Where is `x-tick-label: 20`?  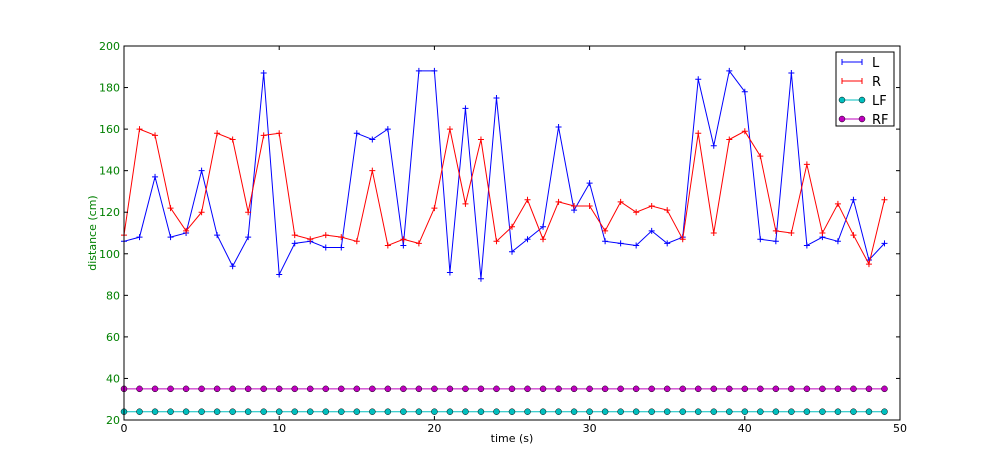
x-tick-label: 20 is located at coordinates (434, 428).